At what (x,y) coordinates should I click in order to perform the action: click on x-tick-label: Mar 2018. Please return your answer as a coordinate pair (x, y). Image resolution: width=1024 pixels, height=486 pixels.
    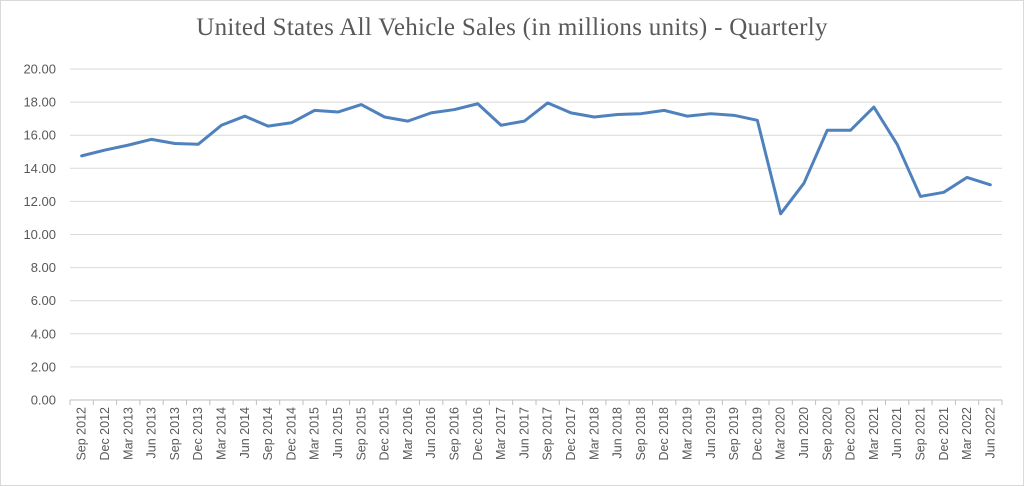
    Looking at the image, I should click on (594, 433).